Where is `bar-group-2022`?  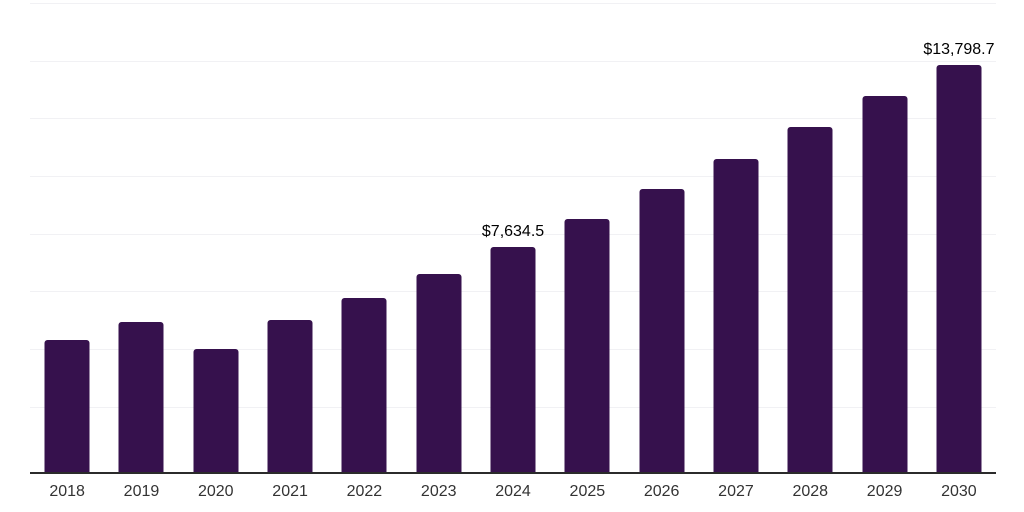 bar-group-2022 is located at coordinates (364, 237).